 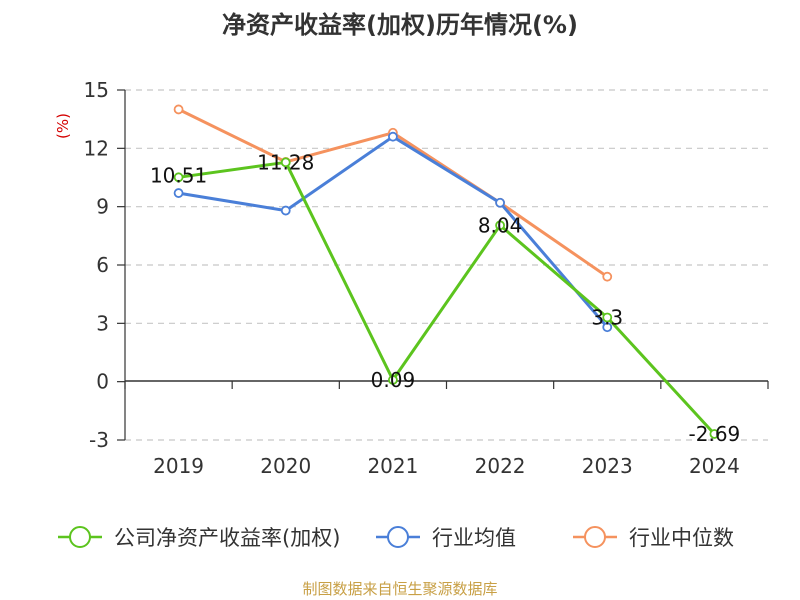 I want to click on point-s2-2019, so click(x=178, y=109).